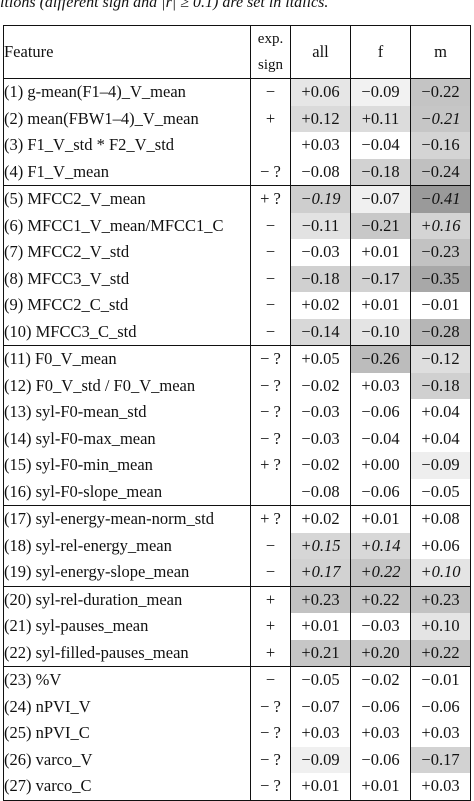  Describe the element at coordinates (320, 278) in the screenshot. I see `corr-all: −0.18` at that location.